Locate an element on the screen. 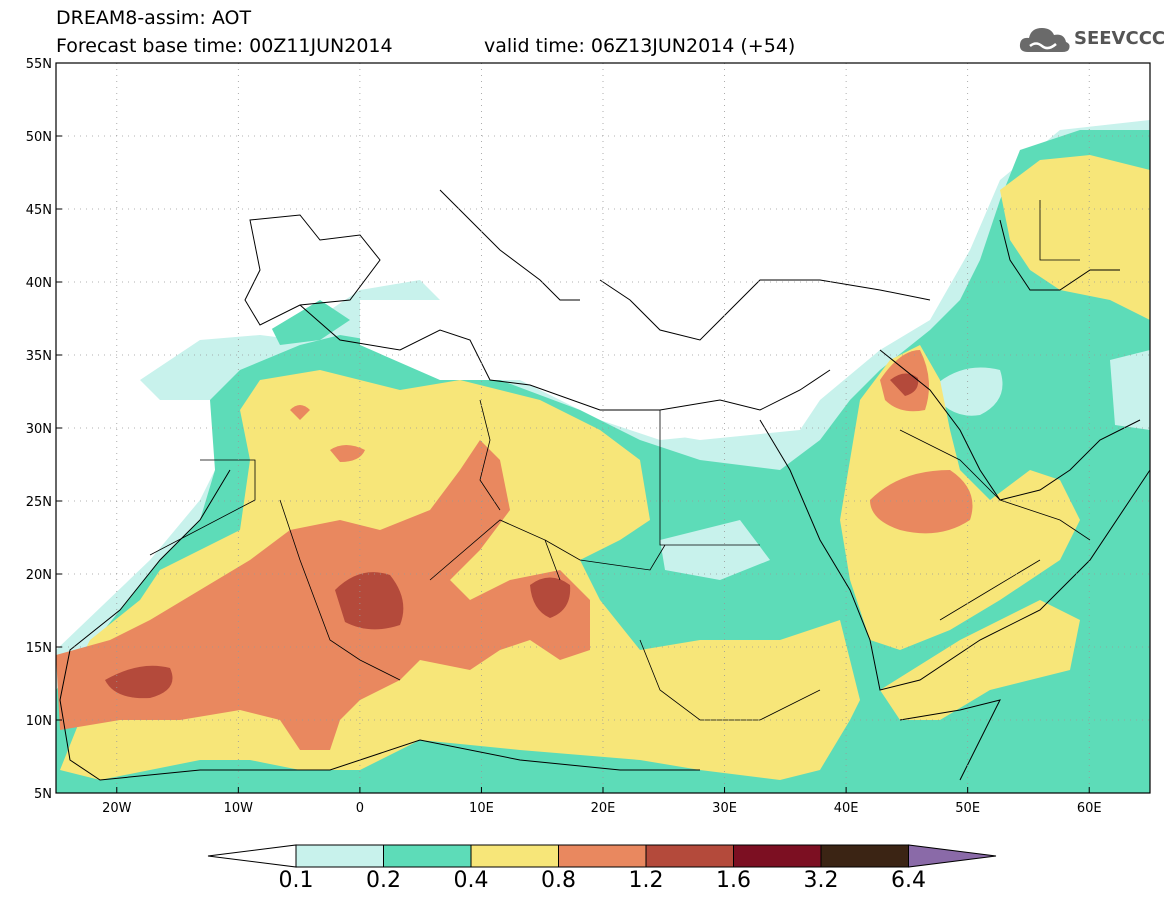 The image size is (1165, 905). latitude-labels: 55N 50N 45N 40N 35N 30N 25N 20N 15N 10N 5N is located at coordinates (44, 429).